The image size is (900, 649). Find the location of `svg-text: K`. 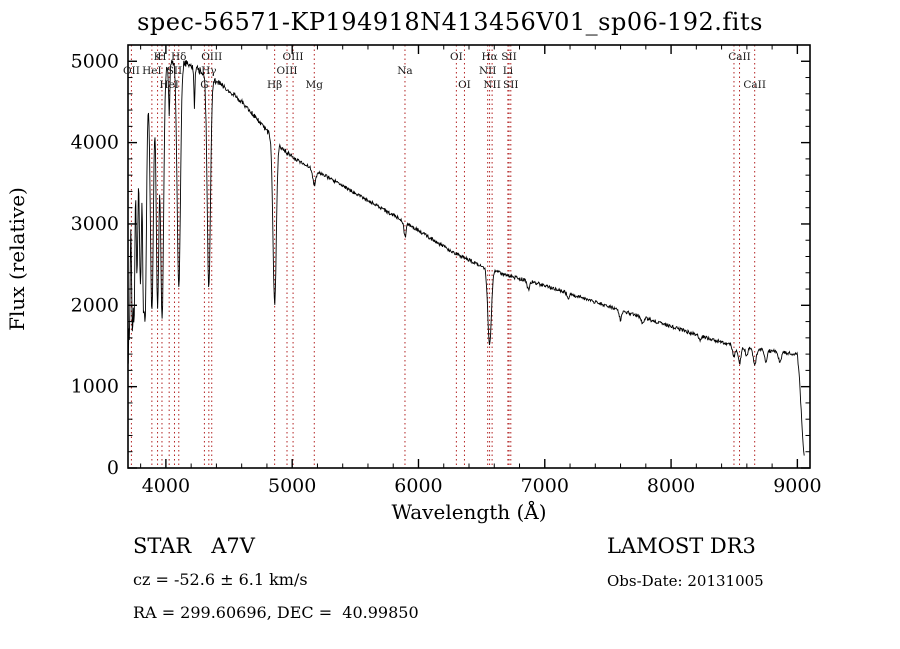

svg-text: K is located at coordinates (158, 57).